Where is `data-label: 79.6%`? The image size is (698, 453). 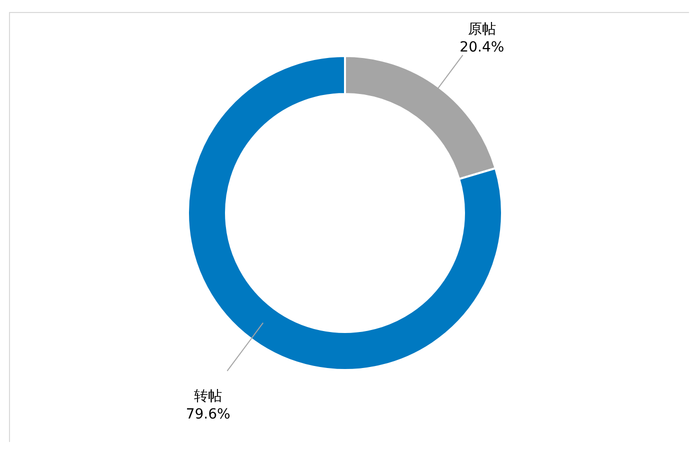
data-label: 79.6% is located at coordinates (208, 414).